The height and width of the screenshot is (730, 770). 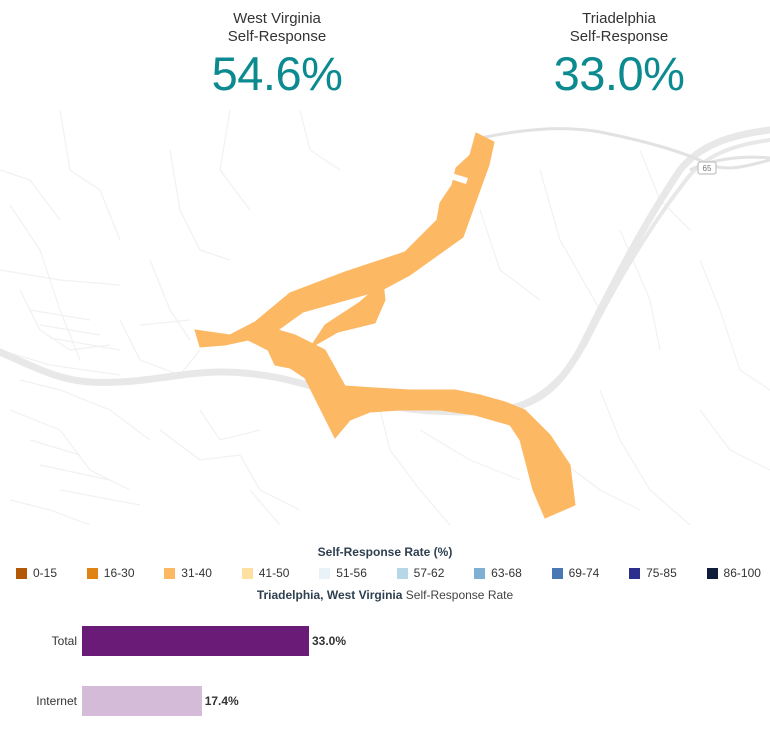 I want to click on legend-item: 63-68, so click(x=498, y=573).